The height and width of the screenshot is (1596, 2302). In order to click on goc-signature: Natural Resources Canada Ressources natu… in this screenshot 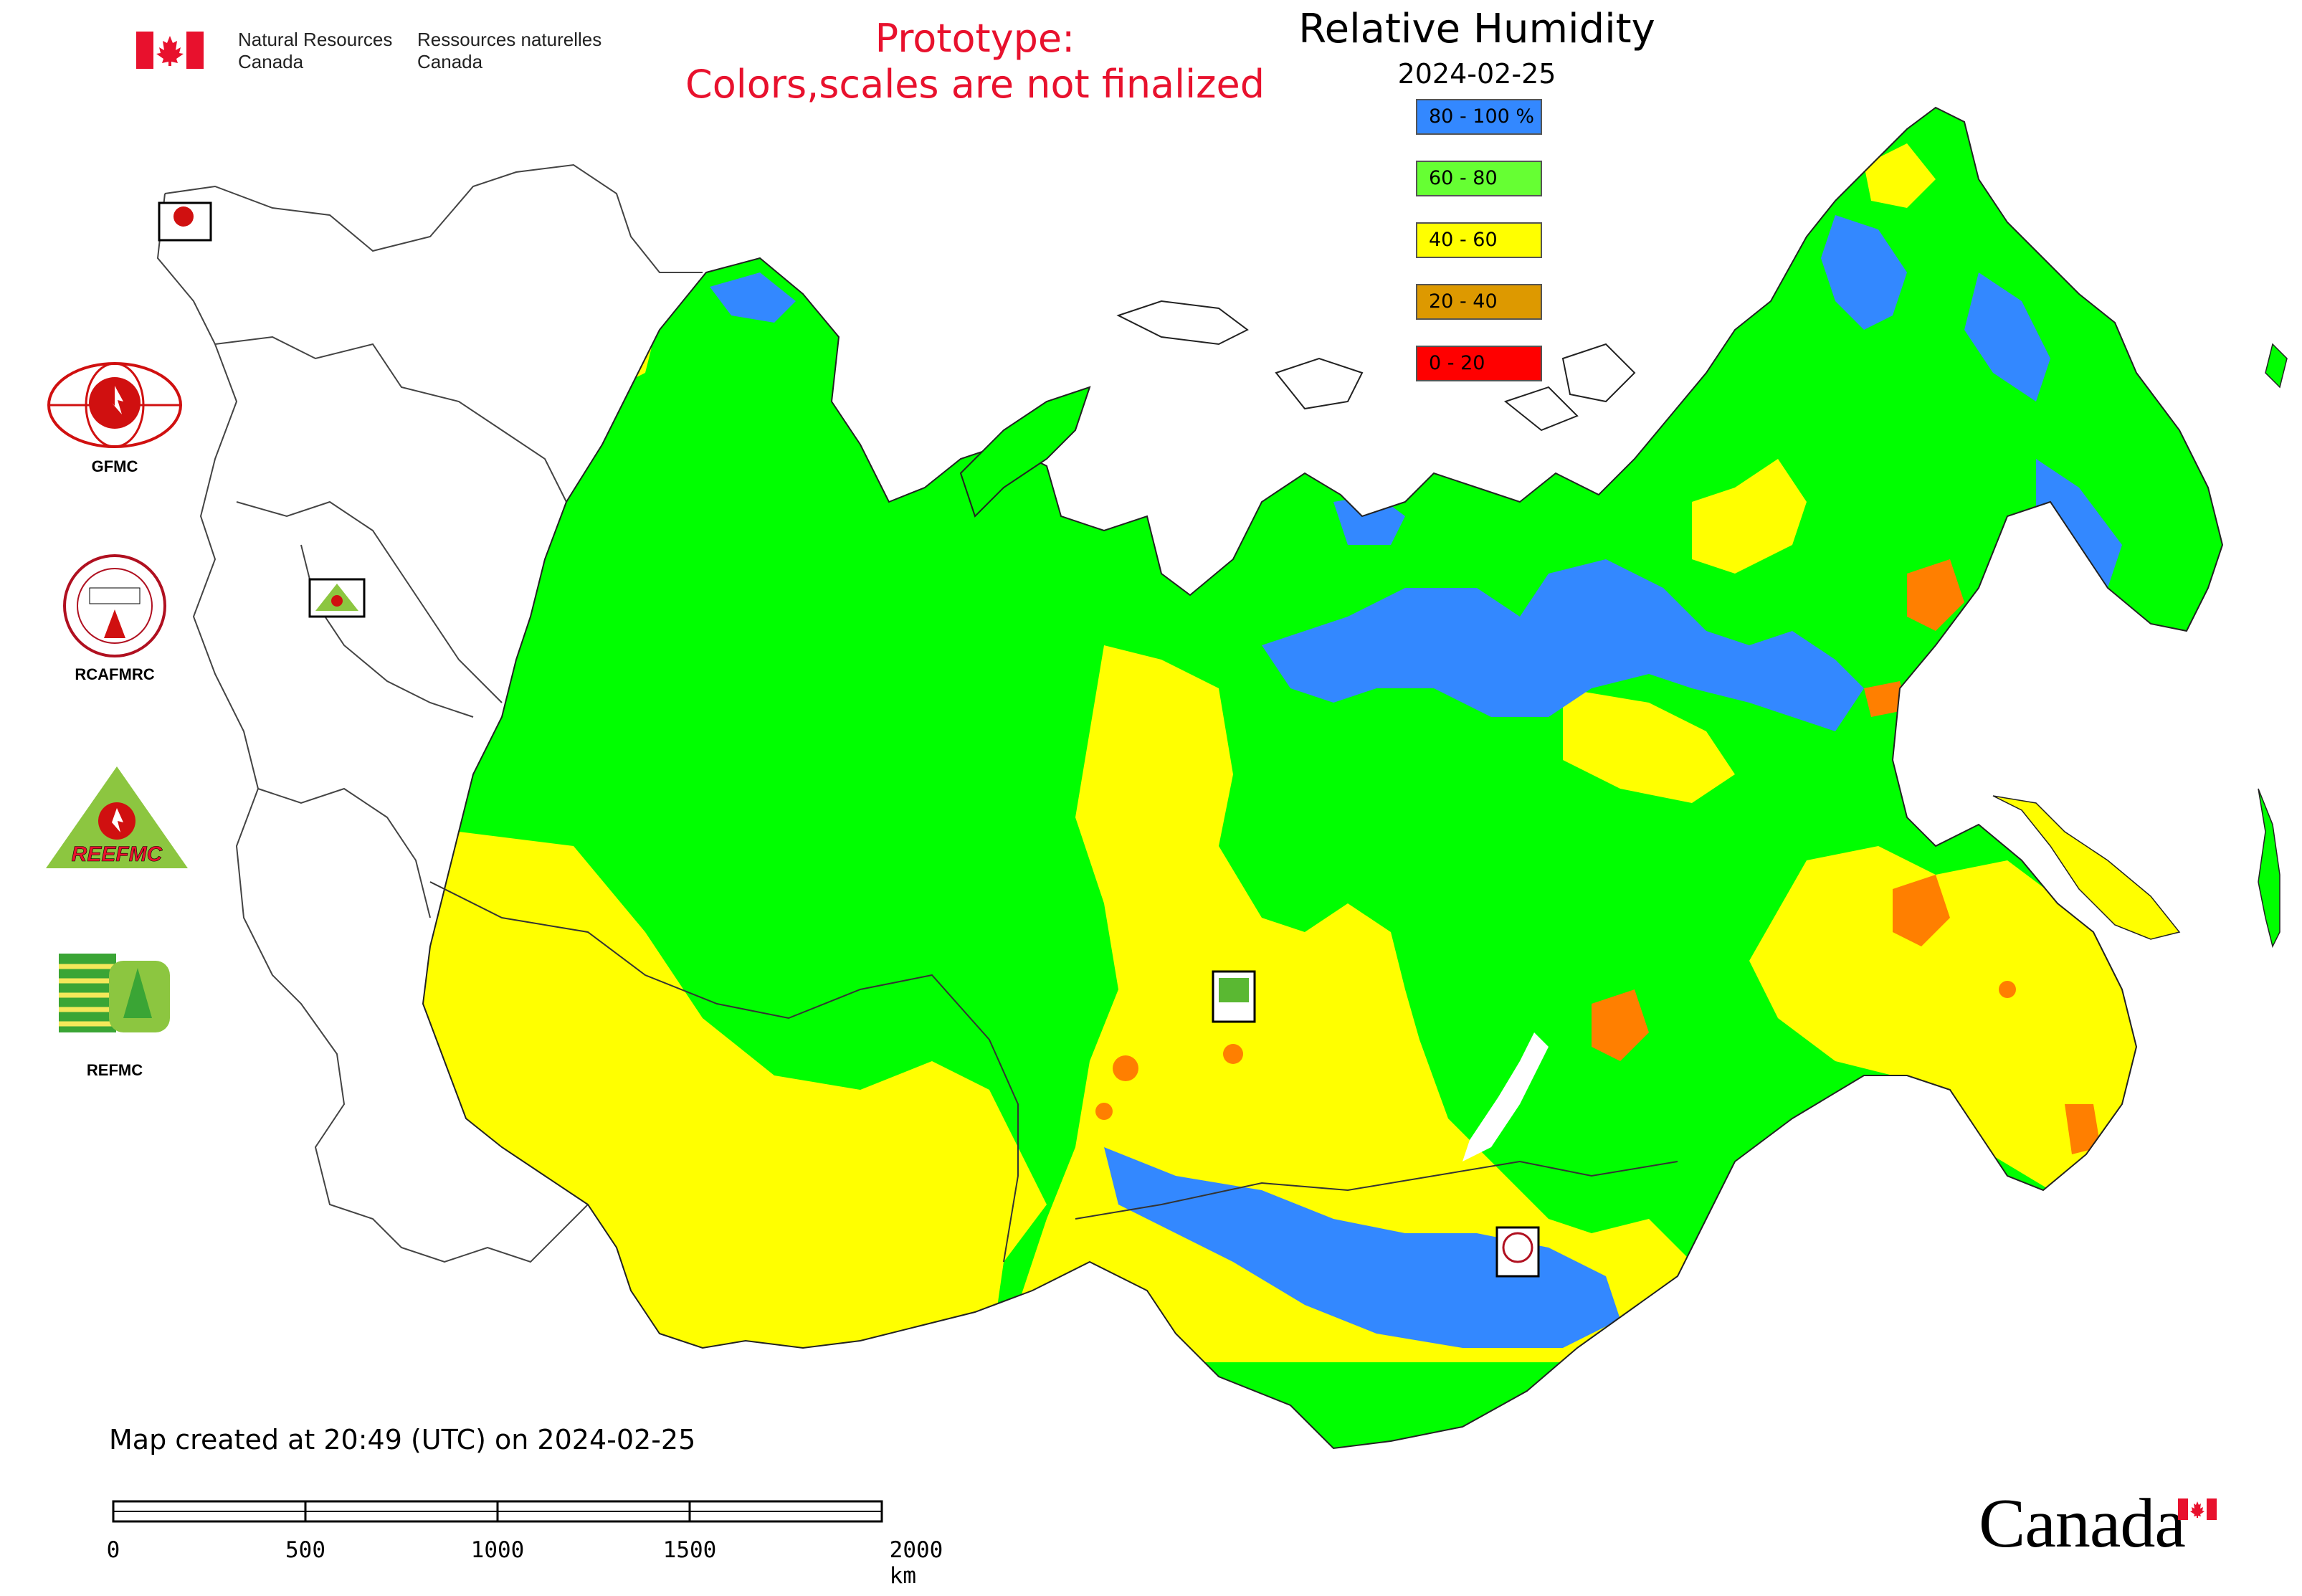, I will do `click(372, 54)`.